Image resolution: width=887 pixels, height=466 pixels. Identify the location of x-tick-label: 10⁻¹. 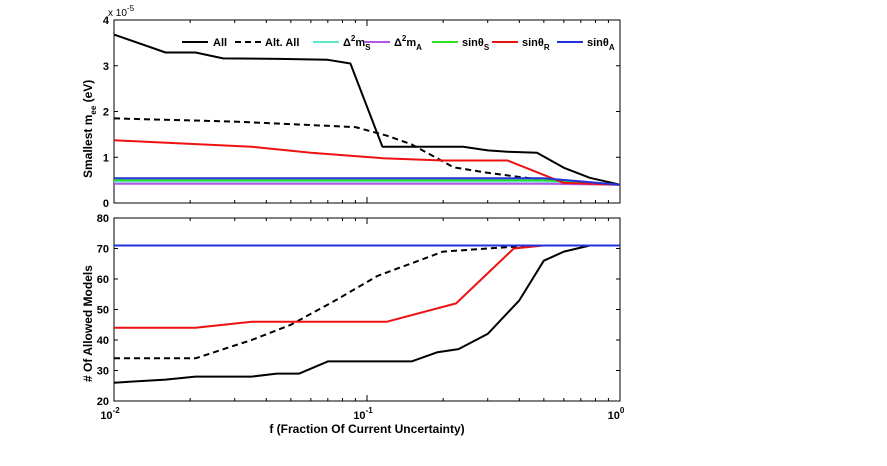
(363, 414).